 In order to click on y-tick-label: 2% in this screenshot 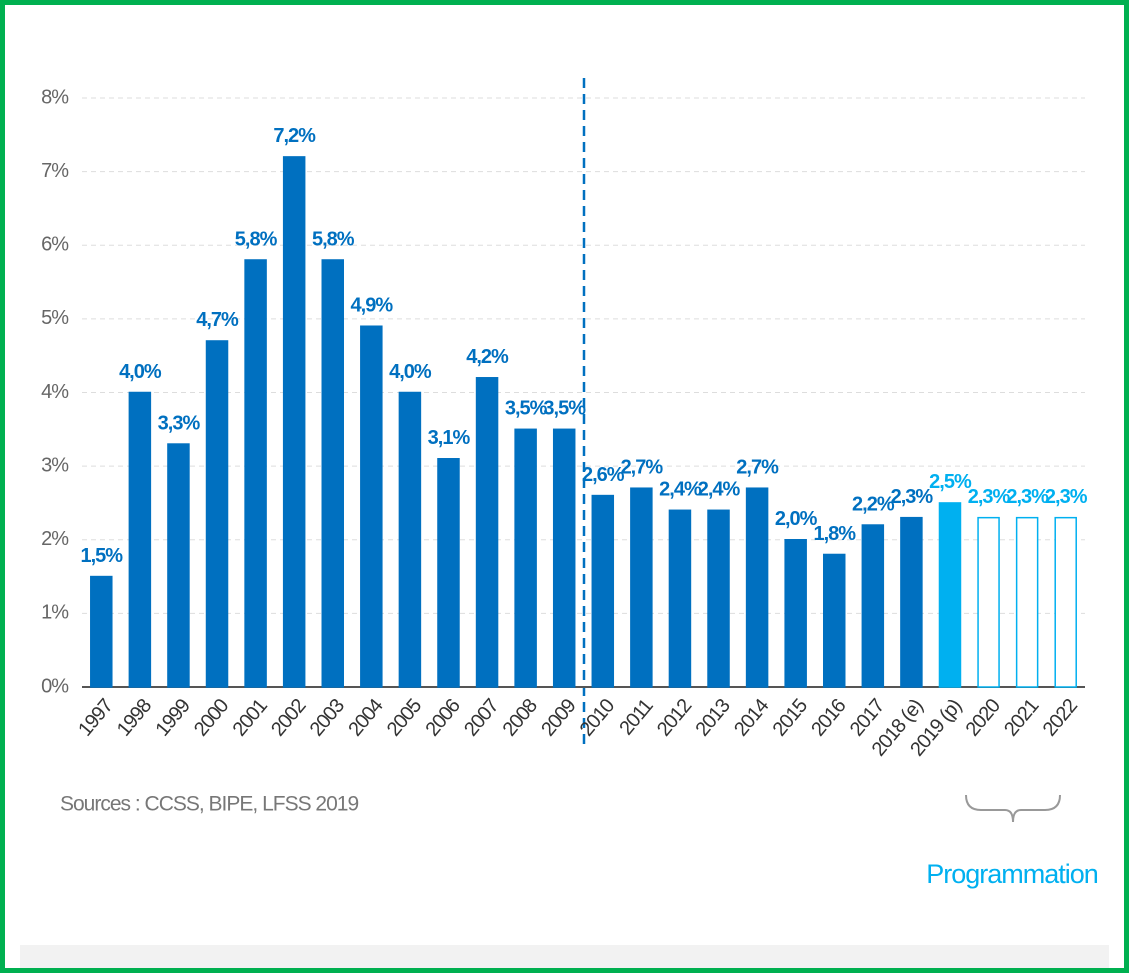, I will do `click(55, 539)`.